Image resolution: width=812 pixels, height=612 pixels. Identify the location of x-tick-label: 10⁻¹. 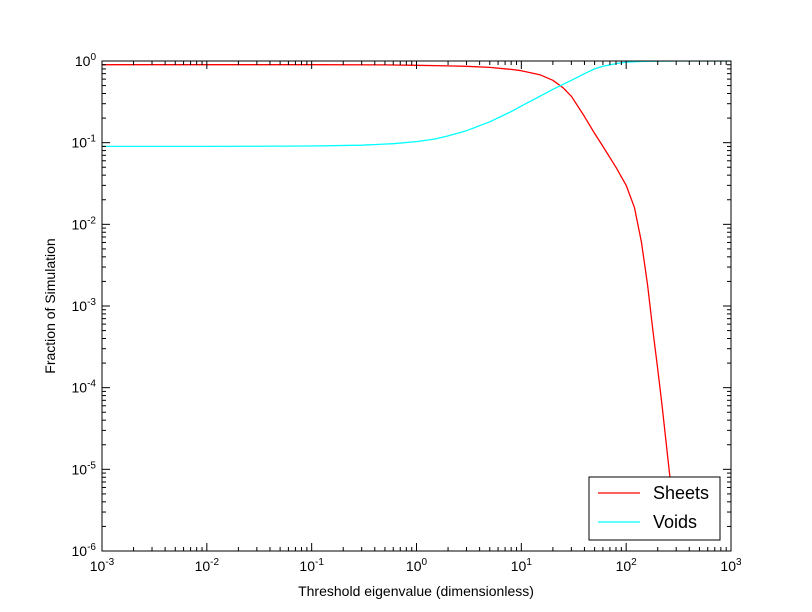
(311, 565).